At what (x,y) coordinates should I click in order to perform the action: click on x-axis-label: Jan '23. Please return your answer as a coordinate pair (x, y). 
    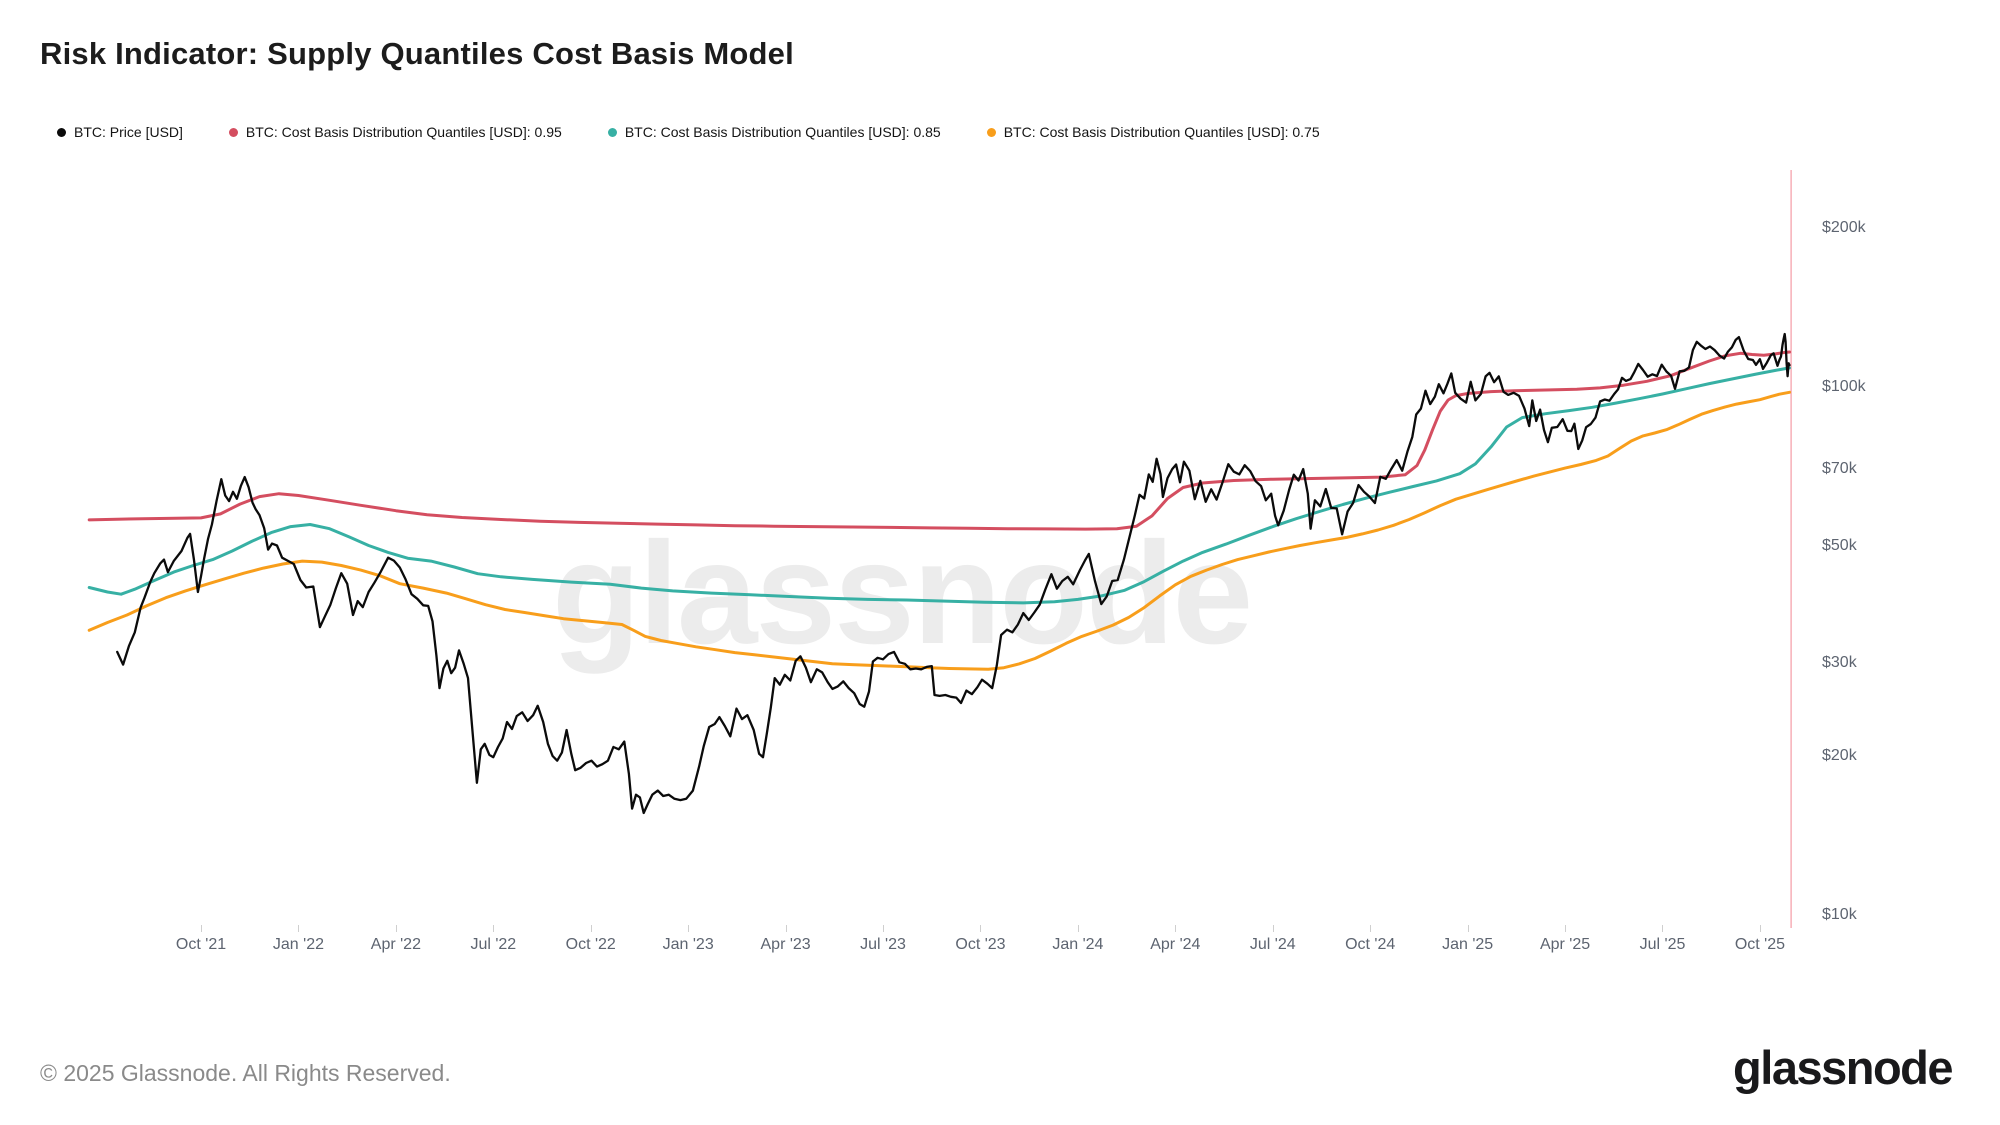
    Looking at the image, I should click on (688, 944).